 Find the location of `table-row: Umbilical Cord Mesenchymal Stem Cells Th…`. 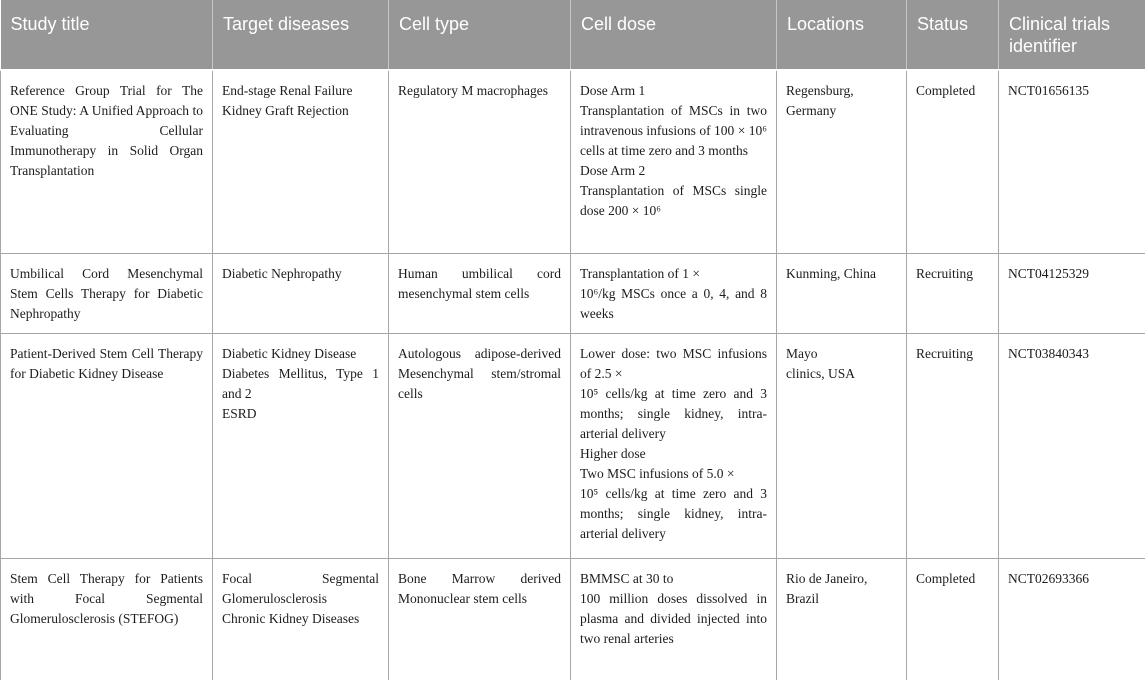

table-row: Umbilical Cord Mesenchymal Stem Cells Th… is located at coordinates (572, 293).